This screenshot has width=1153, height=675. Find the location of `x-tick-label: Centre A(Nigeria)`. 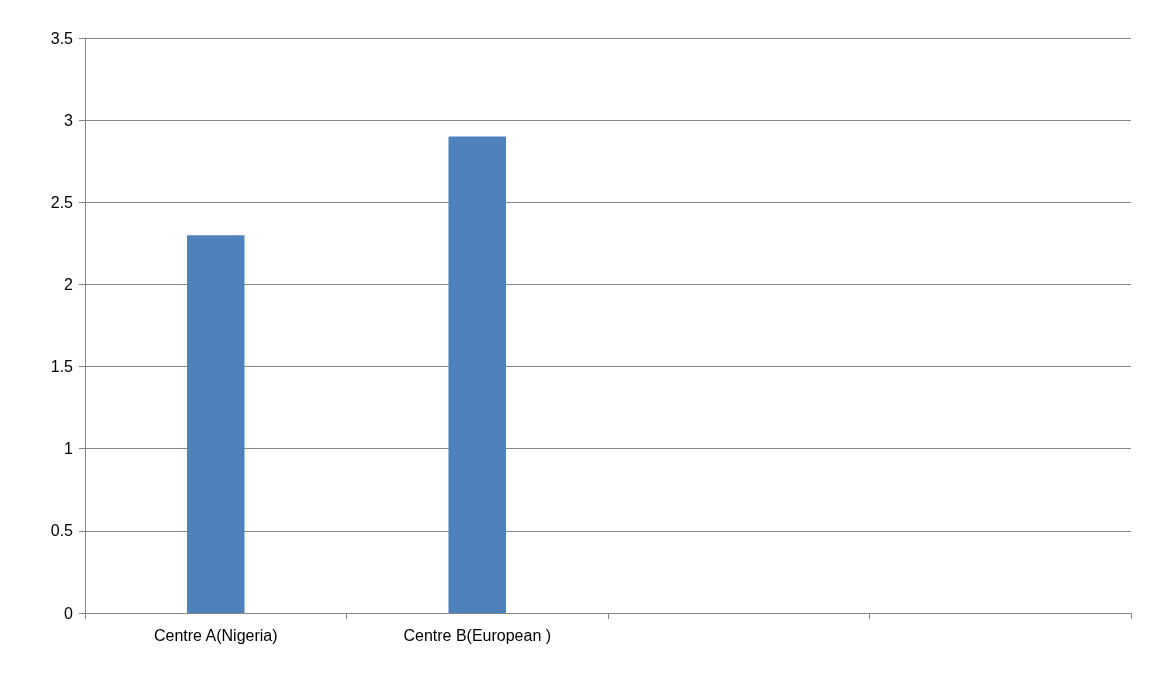

x-tick-label: Centre A(Nigeria) is located at coordinates (215, 635).